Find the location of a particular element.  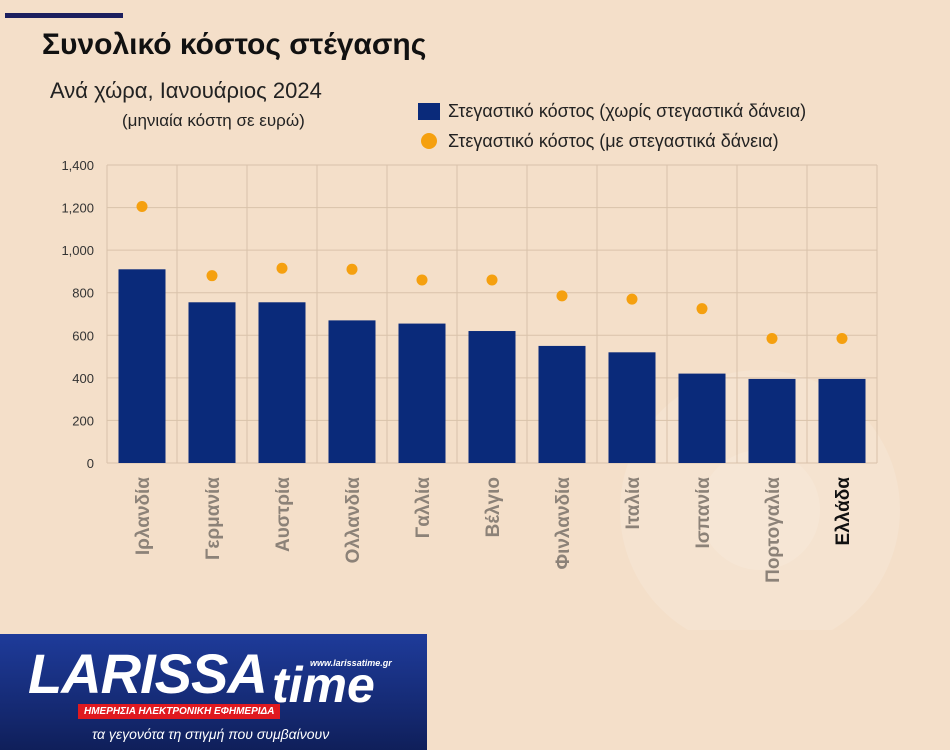

y-tick-label: 400 is located at coordinates (83, 378).